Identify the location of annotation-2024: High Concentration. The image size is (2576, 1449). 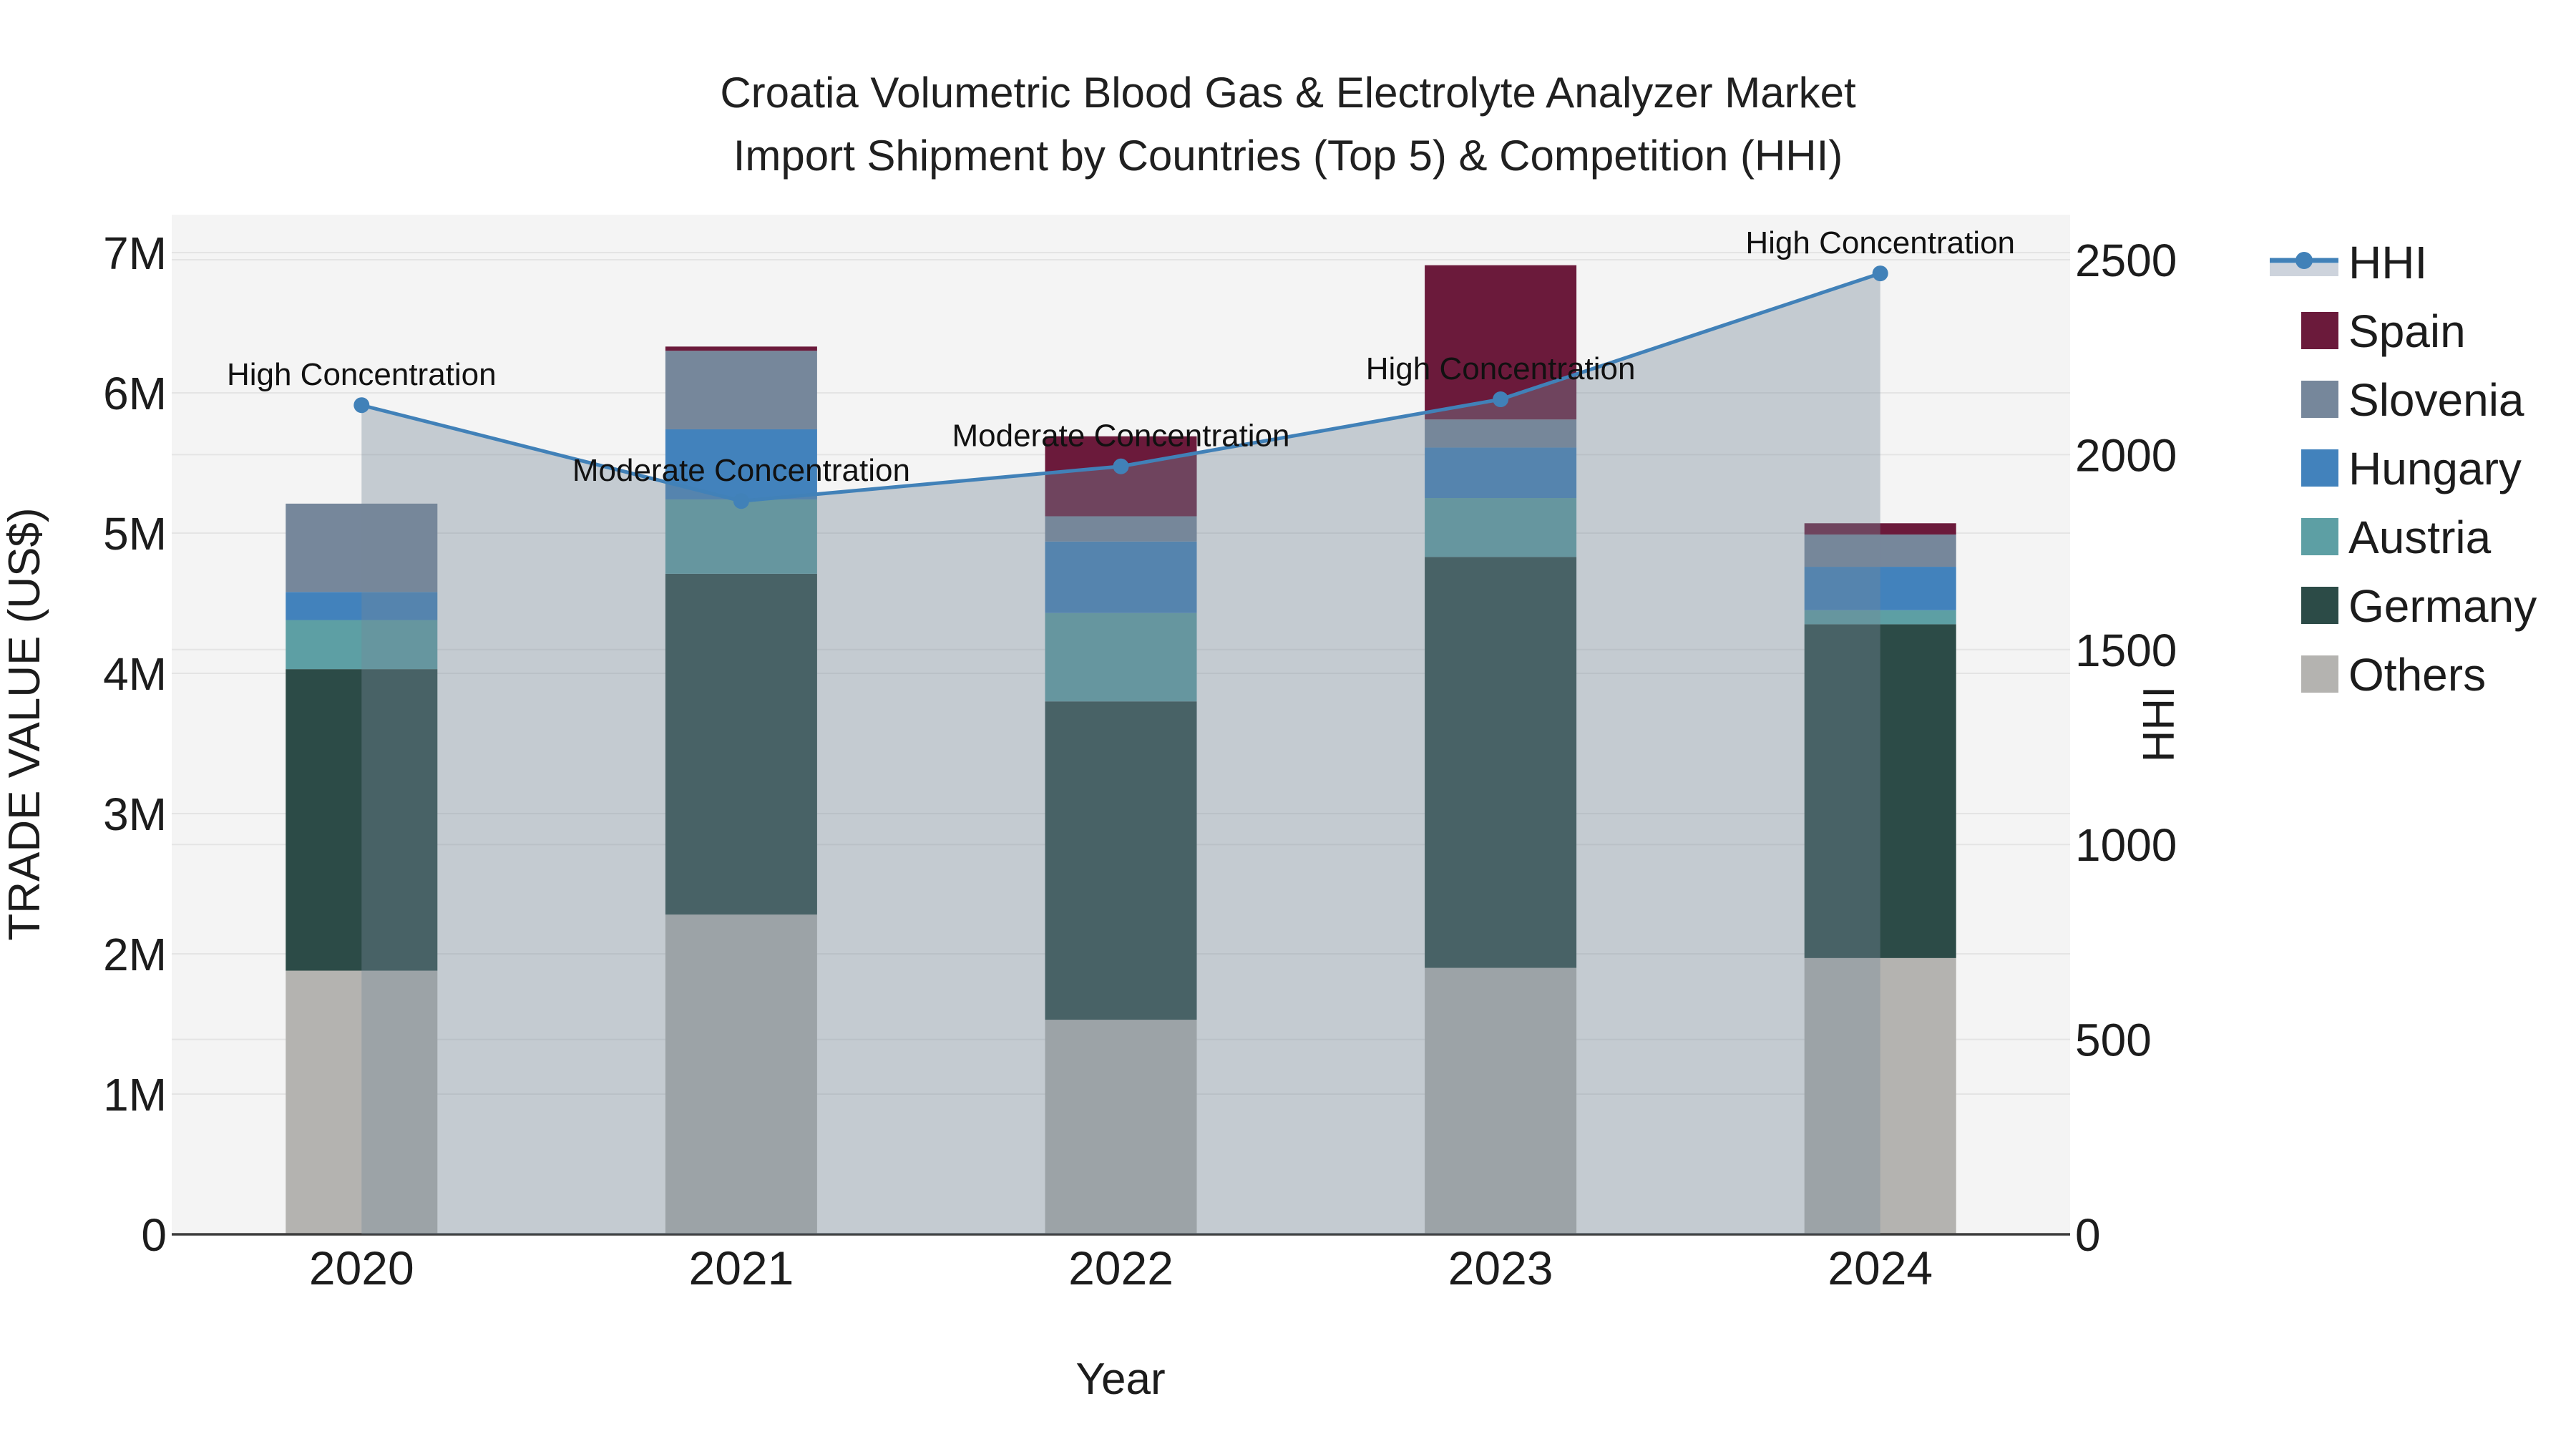
(1880, 242).